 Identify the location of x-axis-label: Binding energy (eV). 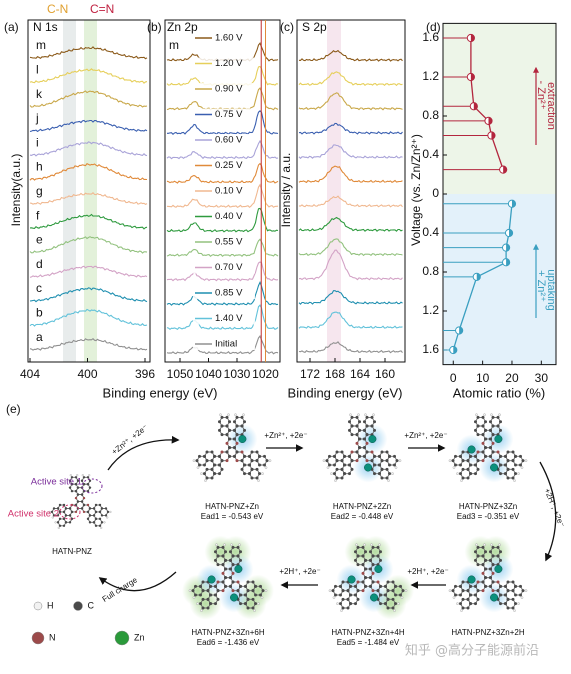
(160, 392).